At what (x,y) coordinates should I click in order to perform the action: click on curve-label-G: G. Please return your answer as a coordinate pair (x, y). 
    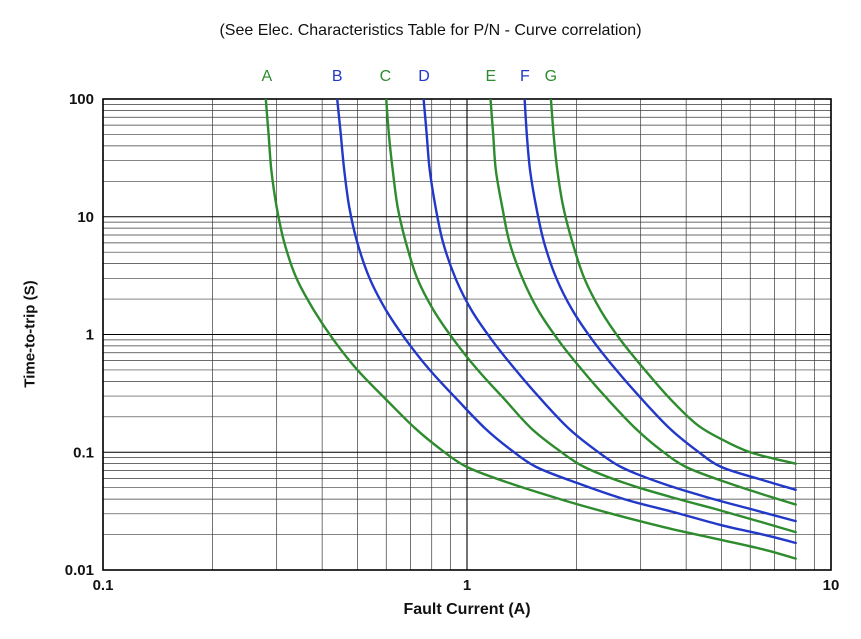
    Looking at the image, I should click on (551, 76).